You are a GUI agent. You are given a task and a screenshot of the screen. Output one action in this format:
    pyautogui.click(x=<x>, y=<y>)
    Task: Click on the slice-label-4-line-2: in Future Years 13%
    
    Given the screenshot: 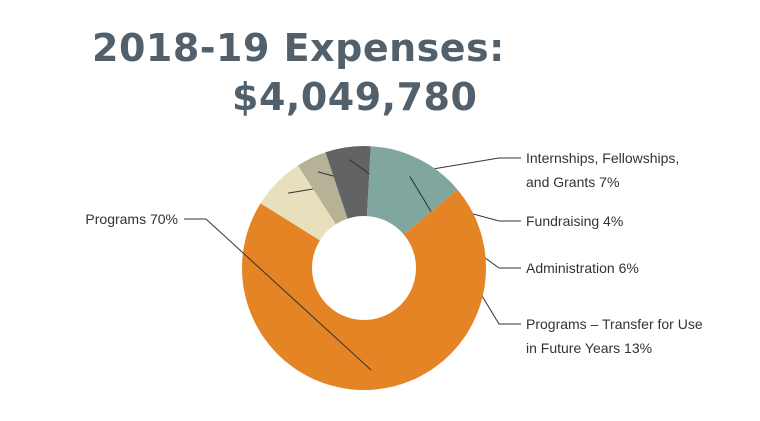 What is the action you would take?
    pyautogui.click(x=589, y=348)
    